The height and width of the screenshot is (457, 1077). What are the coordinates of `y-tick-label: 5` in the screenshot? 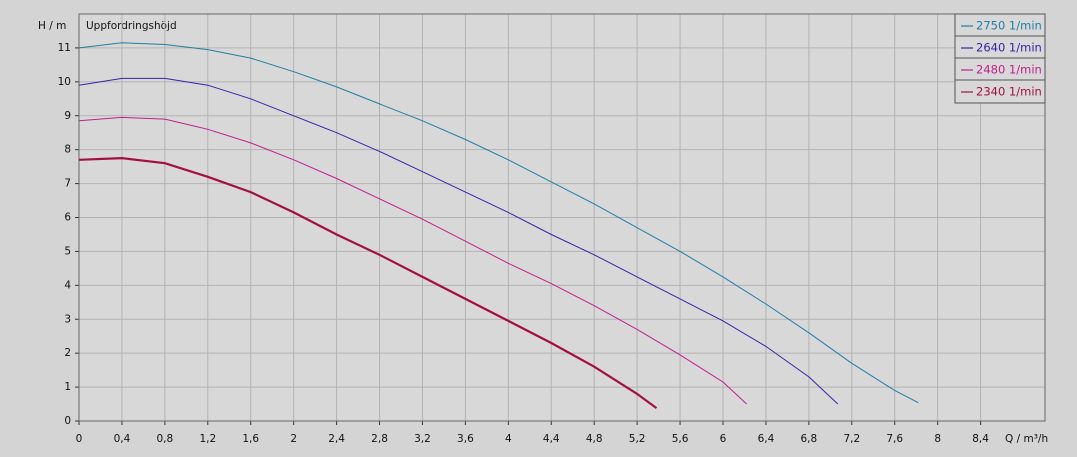 It's located at (67, 251).